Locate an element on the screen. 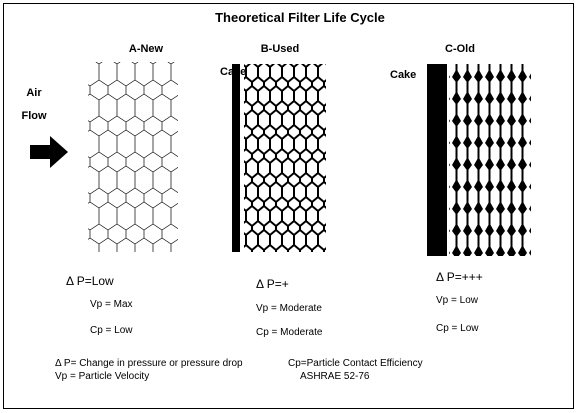 Image resolution: width=578 pixels, height=413 pixels. legend-delta: Δ P= Change in pressure or pressure drop is located at coordinates (149, 363).